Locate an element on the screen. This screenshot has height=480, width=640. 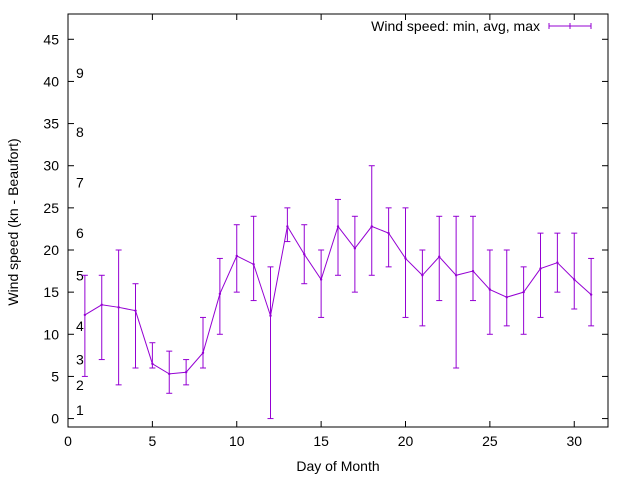
beaufort-label: 8 is located at coordinates (80, 132).